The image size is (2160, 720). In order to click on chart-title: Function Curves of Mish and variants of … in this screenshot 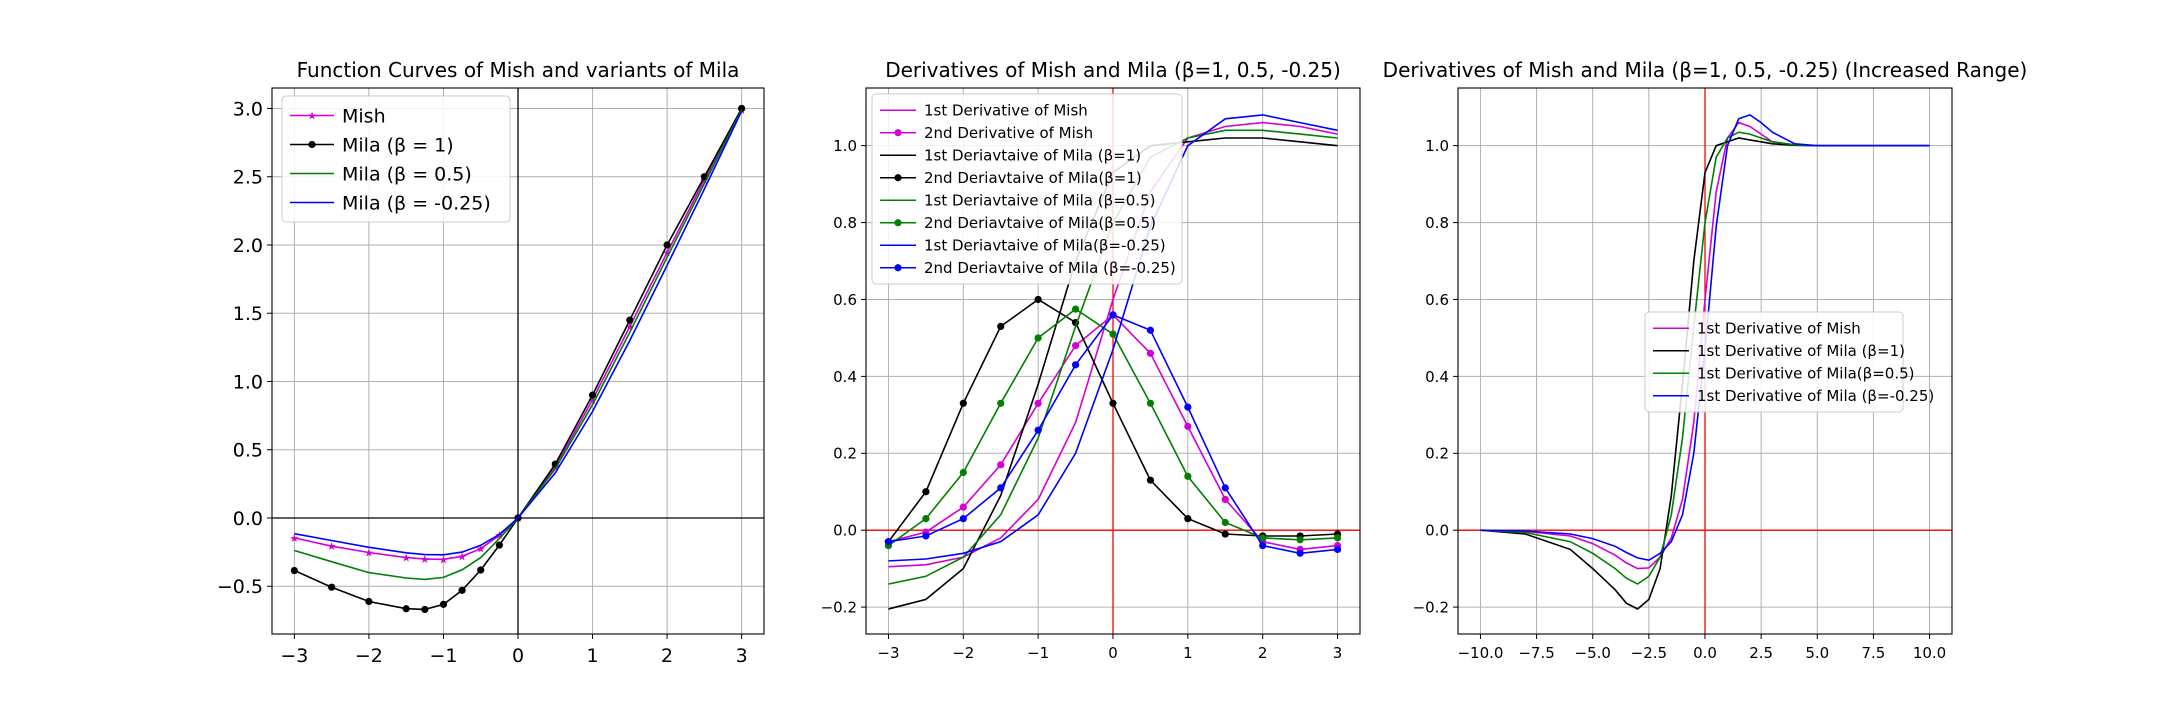, I will do `click(518, 70)`.